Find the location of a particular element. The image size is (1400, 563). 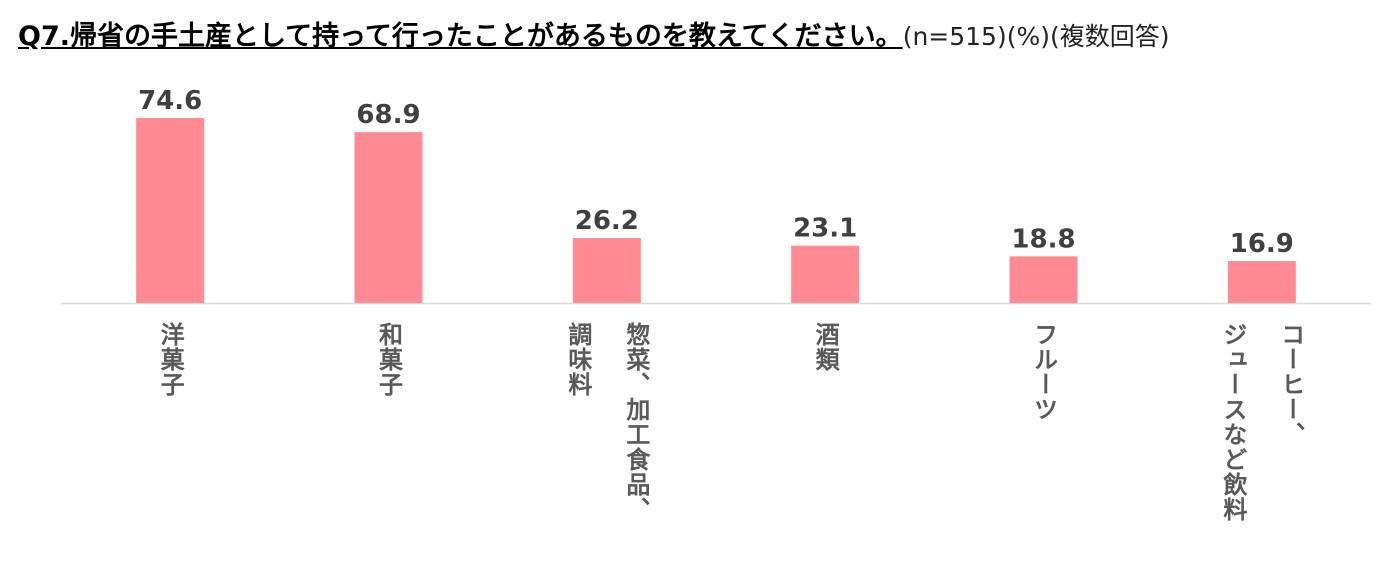

x-tick-label: フルーツ is located at coordinates (1043, 372).